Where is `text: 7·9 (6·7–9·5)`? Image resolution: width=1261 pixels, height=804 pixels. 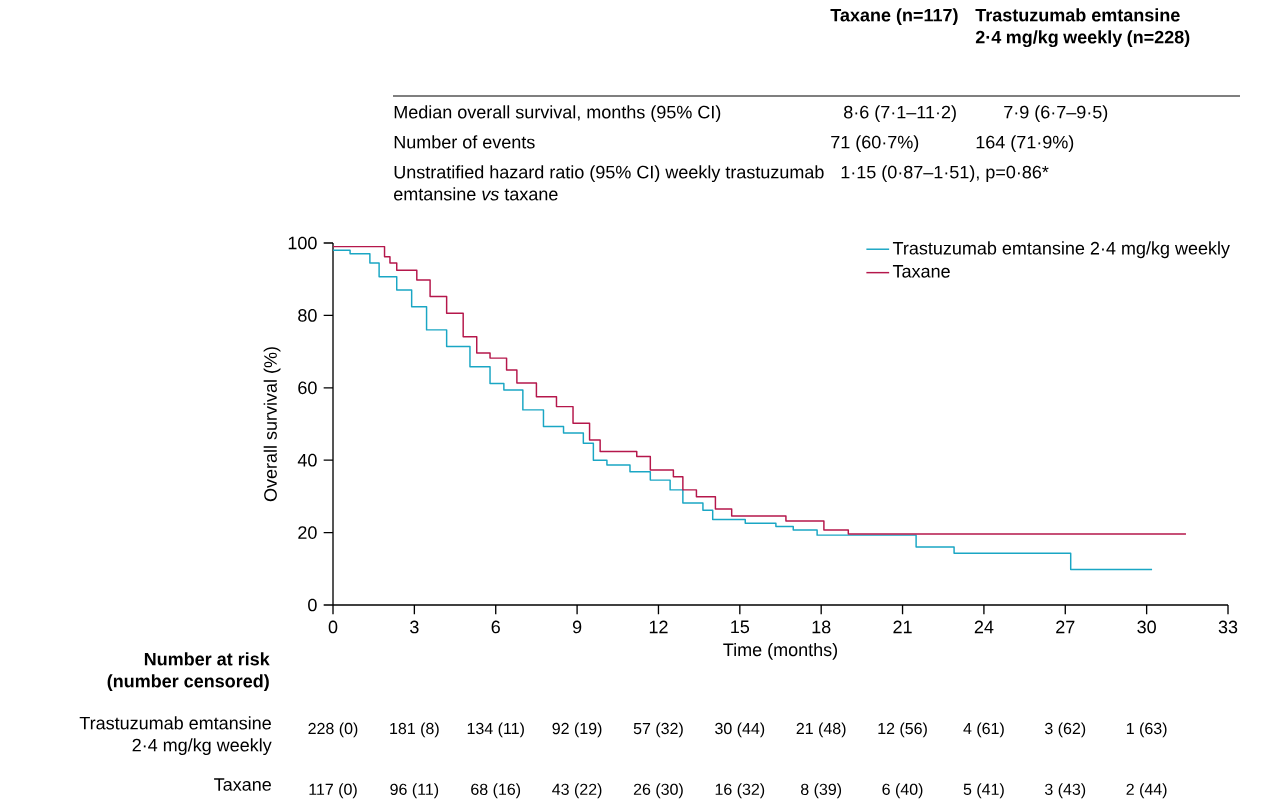 text: 7·9 (6·7–9·5) is located at coordinates (1056, 113).